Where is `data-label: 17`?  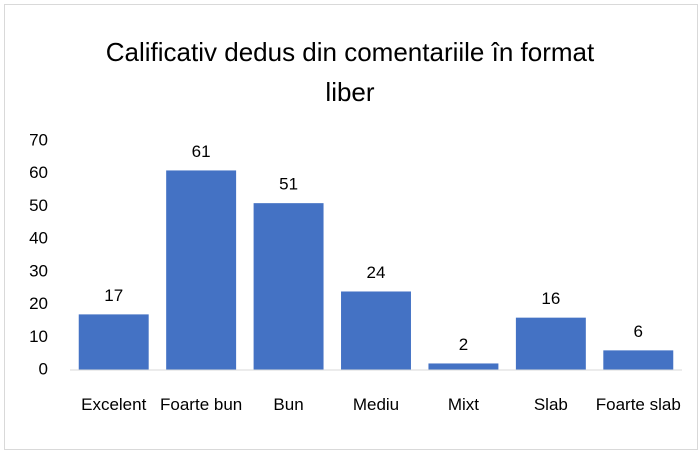
data-label: 17 is located at coordinates (113, 295).